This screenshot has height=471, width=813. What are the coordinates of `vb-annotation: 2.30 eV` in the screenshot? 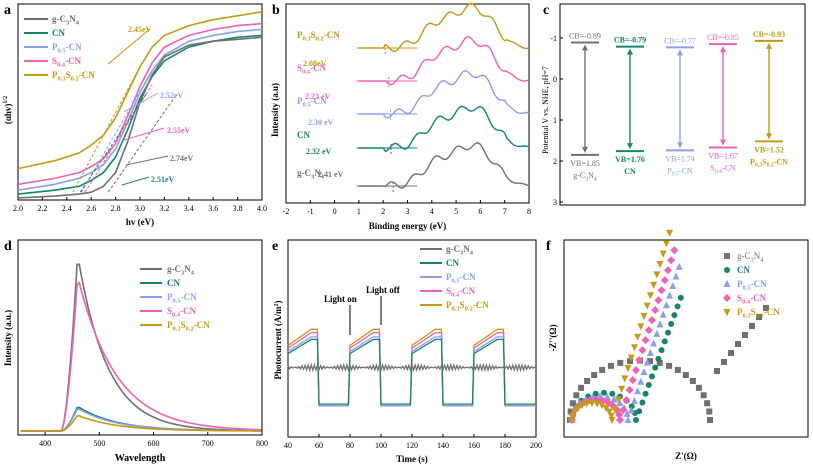 It's located at (321, 122).